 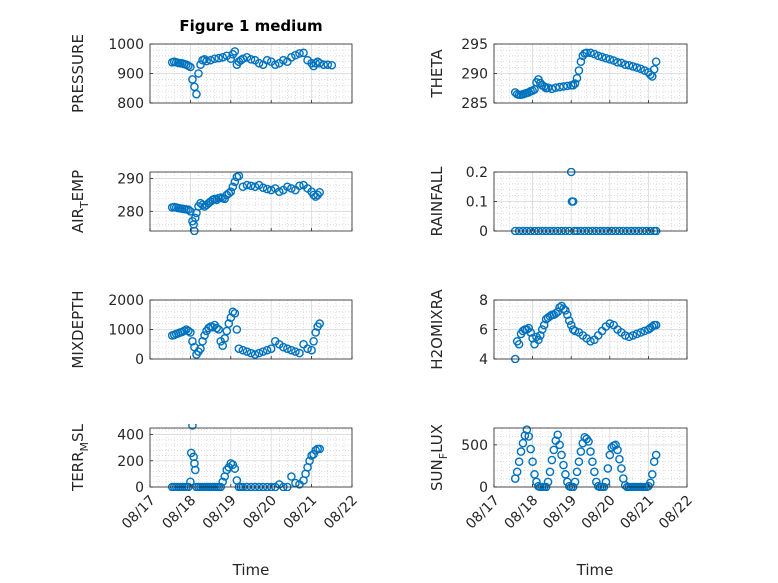 I want to click on subplot-6: 4 6 8 H2OMIXRA, so click(x=558, y=329).